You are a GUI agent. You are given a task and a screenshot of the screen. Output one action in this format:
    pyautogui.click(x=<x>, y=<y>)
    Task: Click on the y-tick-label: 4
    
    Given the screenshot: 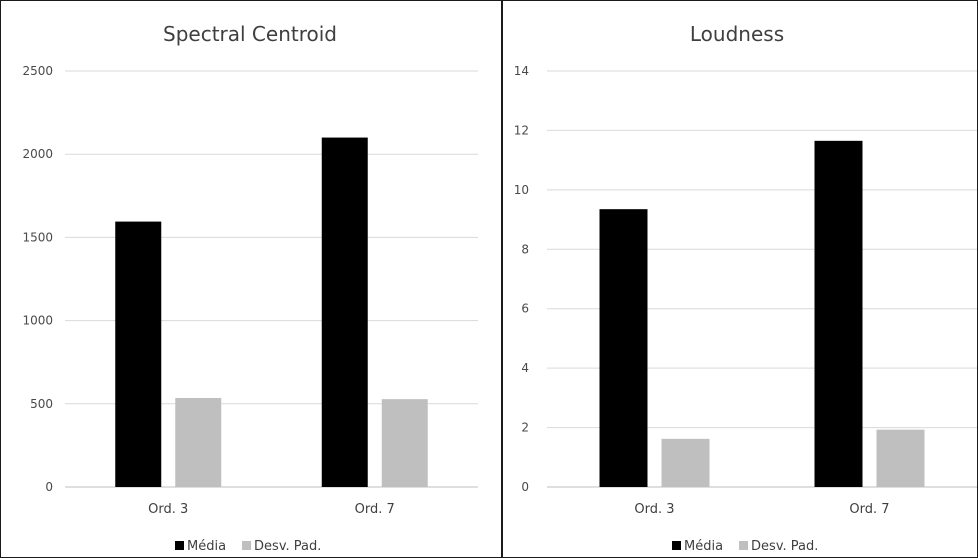 What is the action you would take?
    pyautogui.click(x=525, y=368)
    